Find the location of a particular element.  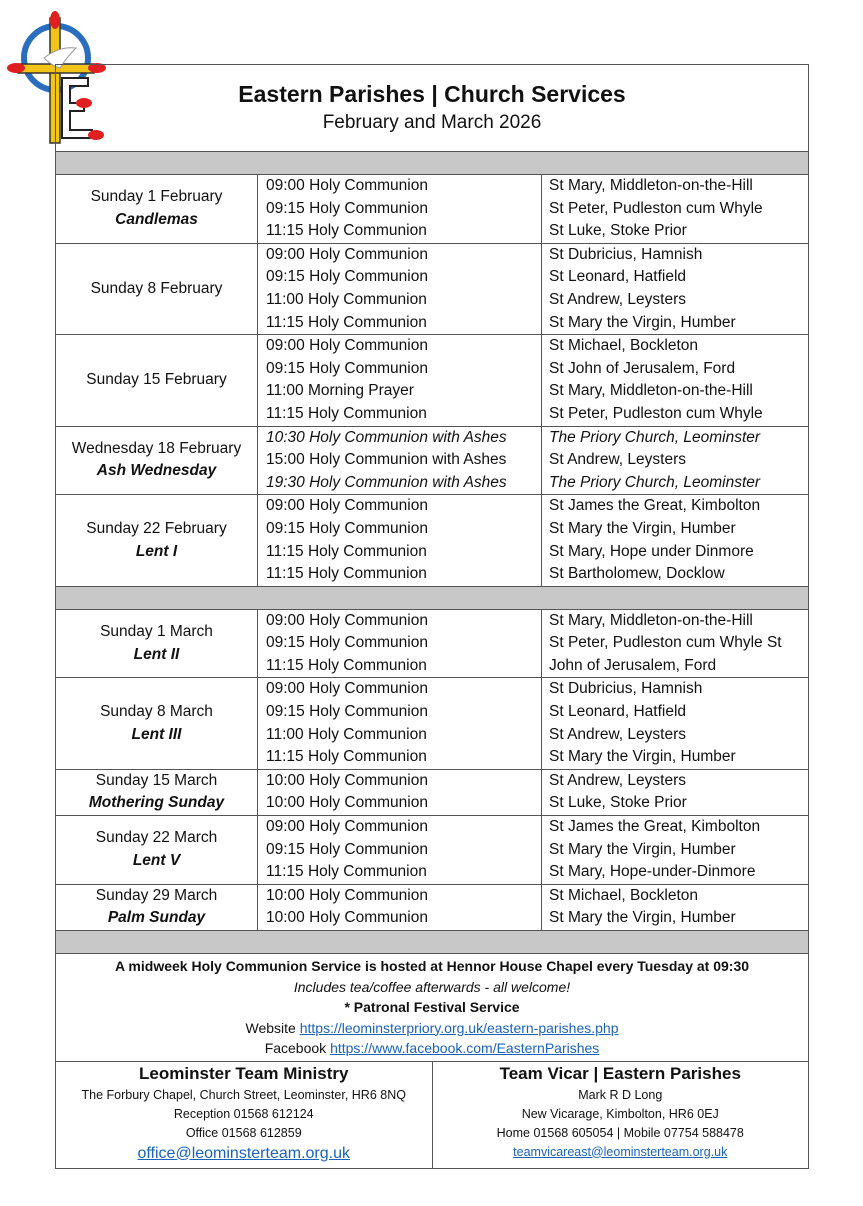

service-location: St Michael, Bockleton is located at coordinates (624, 895).